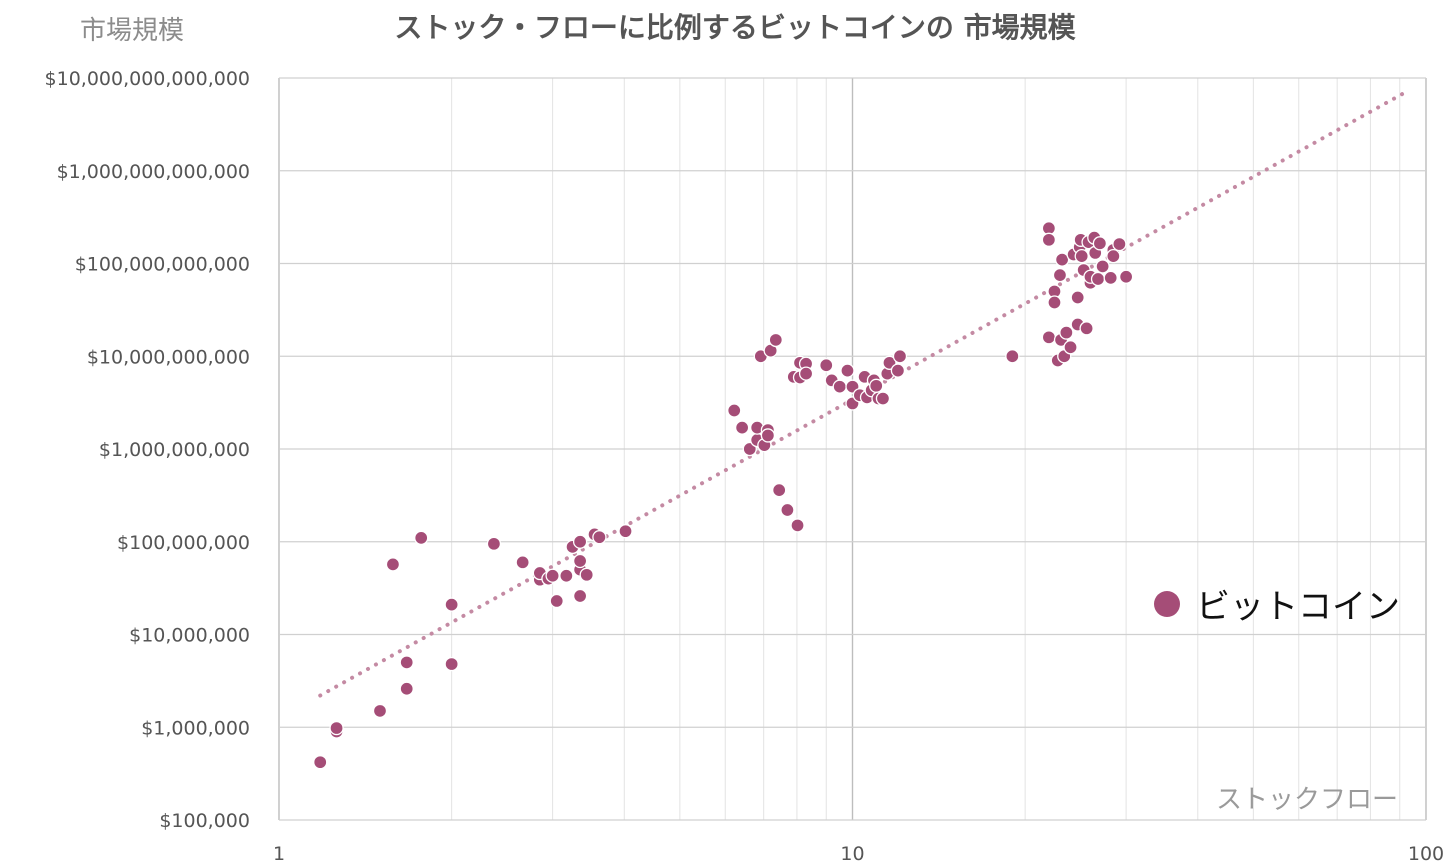 This screenshot has width=1454, height=868. What do you see at coordinates (195, 728) in the screenshot?
I see `y-tick-label: $1,000,000` at bounding box center [195, 728].